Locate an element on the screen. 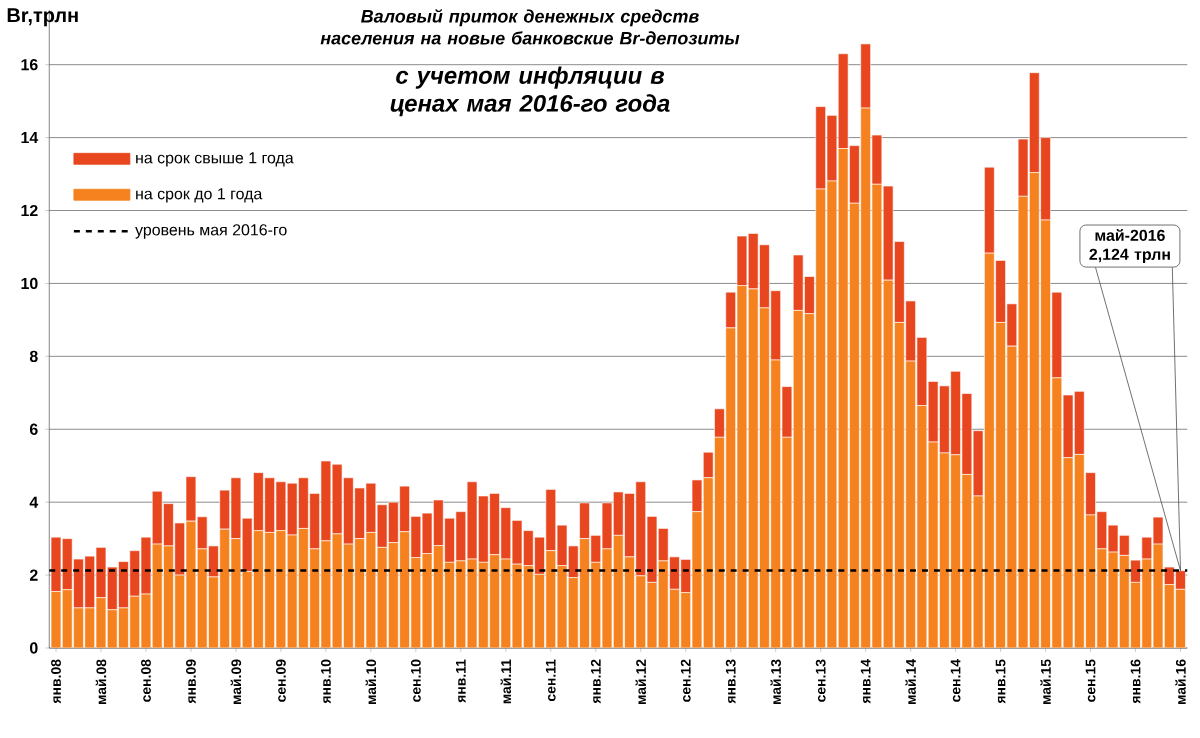 This screenshot has height=738, width=1200. chart-title: Валовый приток денежных средств населения на новые банковские Br-депозиты is located at coordinates (530, 27).